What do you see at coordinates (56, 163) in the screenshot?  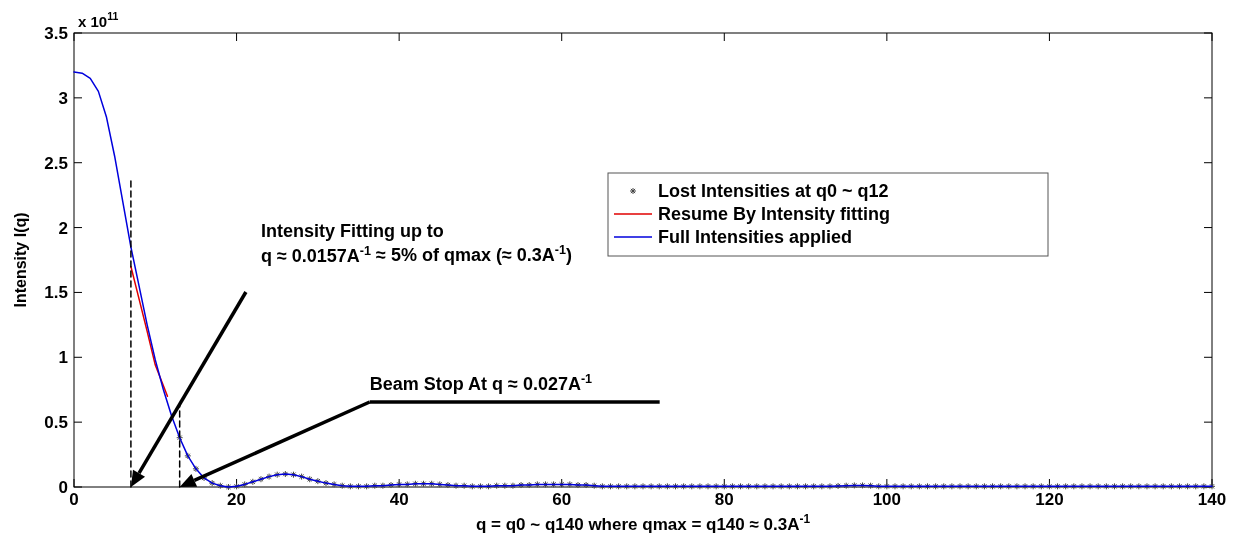 I see `y-tick-label: 2.5` at bounding box center [56, 163].